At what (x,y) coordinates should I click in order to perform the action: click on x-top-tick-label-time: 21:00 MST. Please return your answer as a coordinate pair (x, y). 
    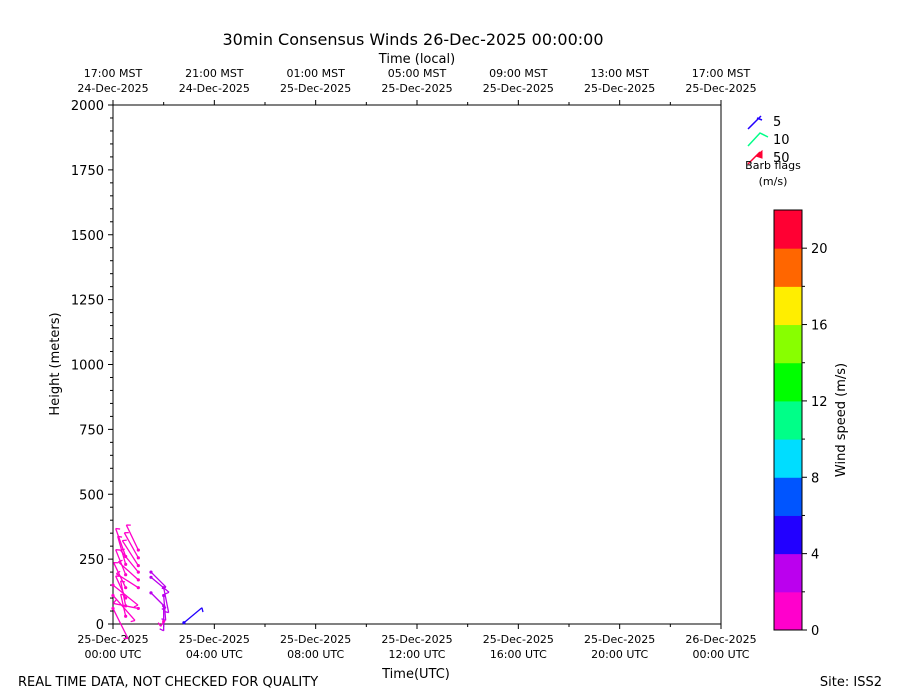
    Looking at the image, I should click on (214, 73).